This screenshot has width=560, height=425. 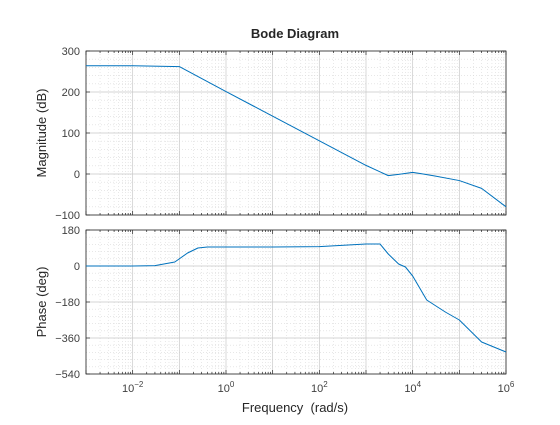 I want to click on chart-title: Bode Diagram, so click(x=295, y=33).